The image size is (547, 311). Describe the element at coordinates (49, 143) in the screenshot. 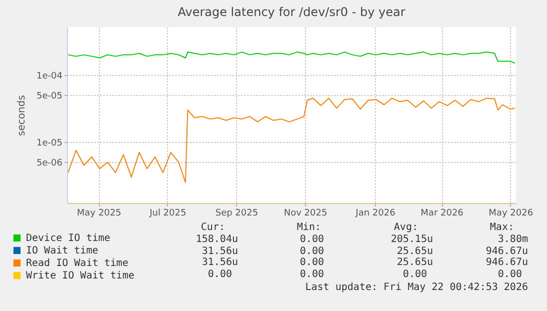

I see `y-tick-label: 1e-05` at that location.